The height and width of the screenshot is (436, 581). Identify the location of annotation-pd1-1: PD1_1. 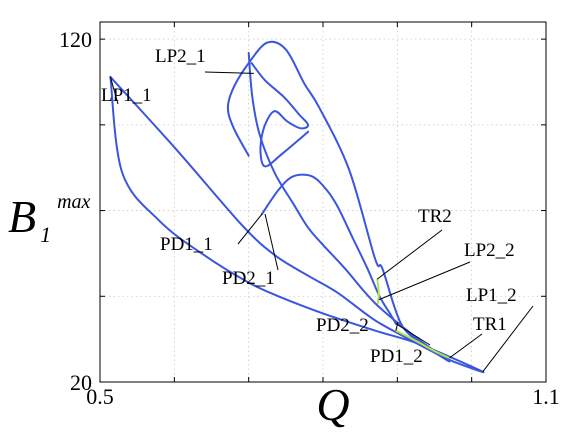
(186, 244).